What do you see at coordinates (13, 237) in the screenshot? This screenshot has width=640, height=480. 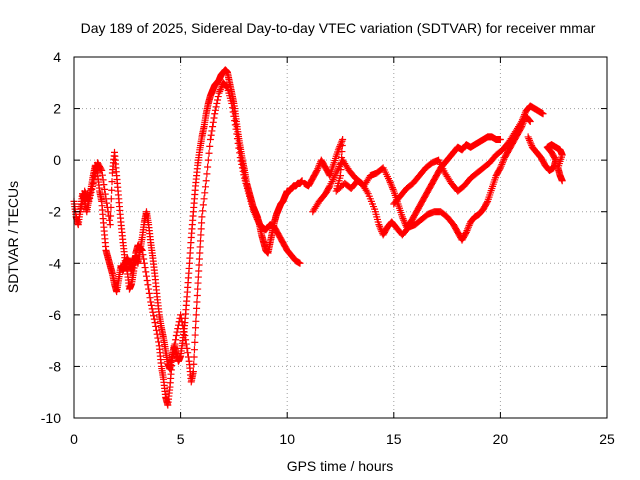 I see `y-axis-label: SDTVAR / TECUs` at bounding box center [13, 237].